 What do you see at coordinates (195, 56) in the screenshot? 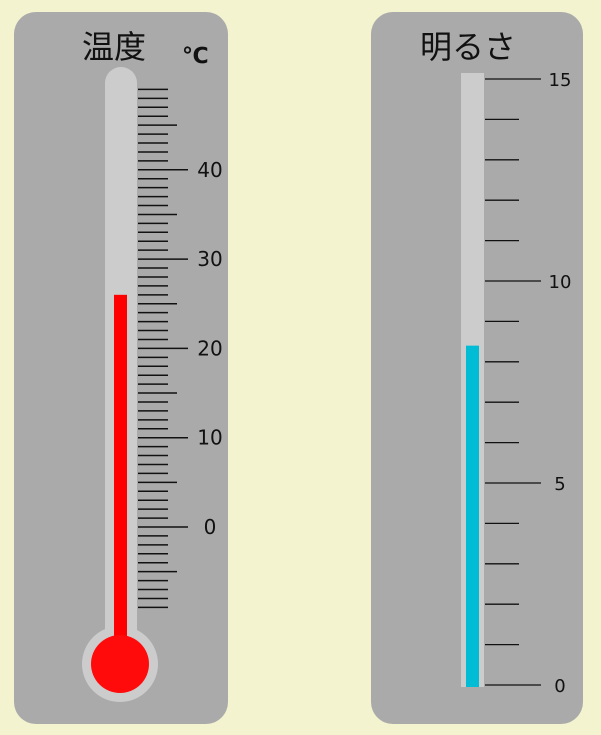
I see `temperature-unit: ℃` at bounding box center [195, 56].